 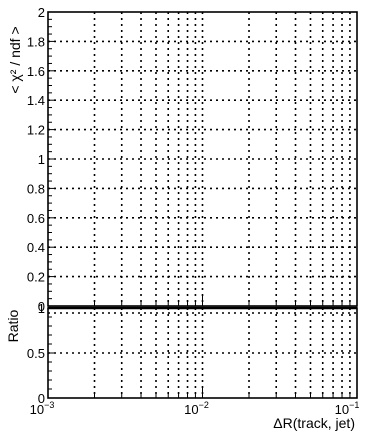 I want to click on ratio-y-tick-label: 1, so click(x=41, y=308).